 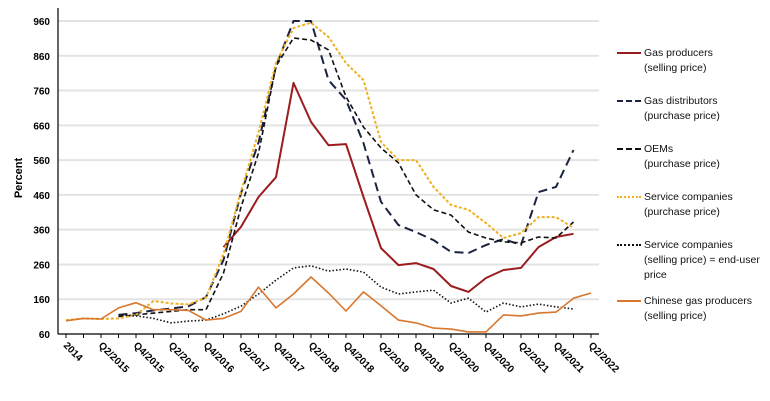 What do you see at coordinates (358, 357) in the screenshot?
I see `x-tick-label: Q4/2018` at bounding box center [358, 357].